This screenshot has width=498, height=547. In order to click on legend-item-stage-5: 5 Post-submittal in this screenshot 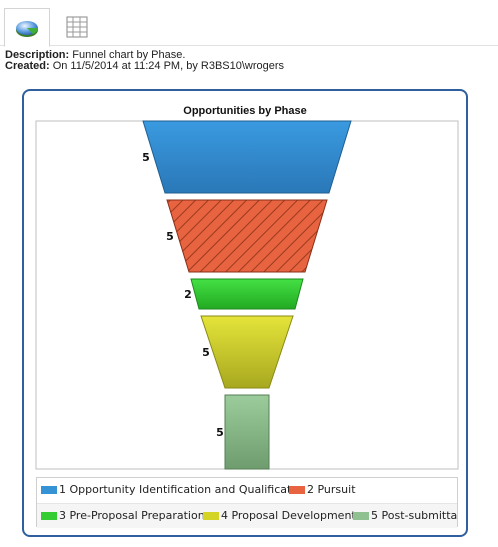, I will do `click(405, 516)`.